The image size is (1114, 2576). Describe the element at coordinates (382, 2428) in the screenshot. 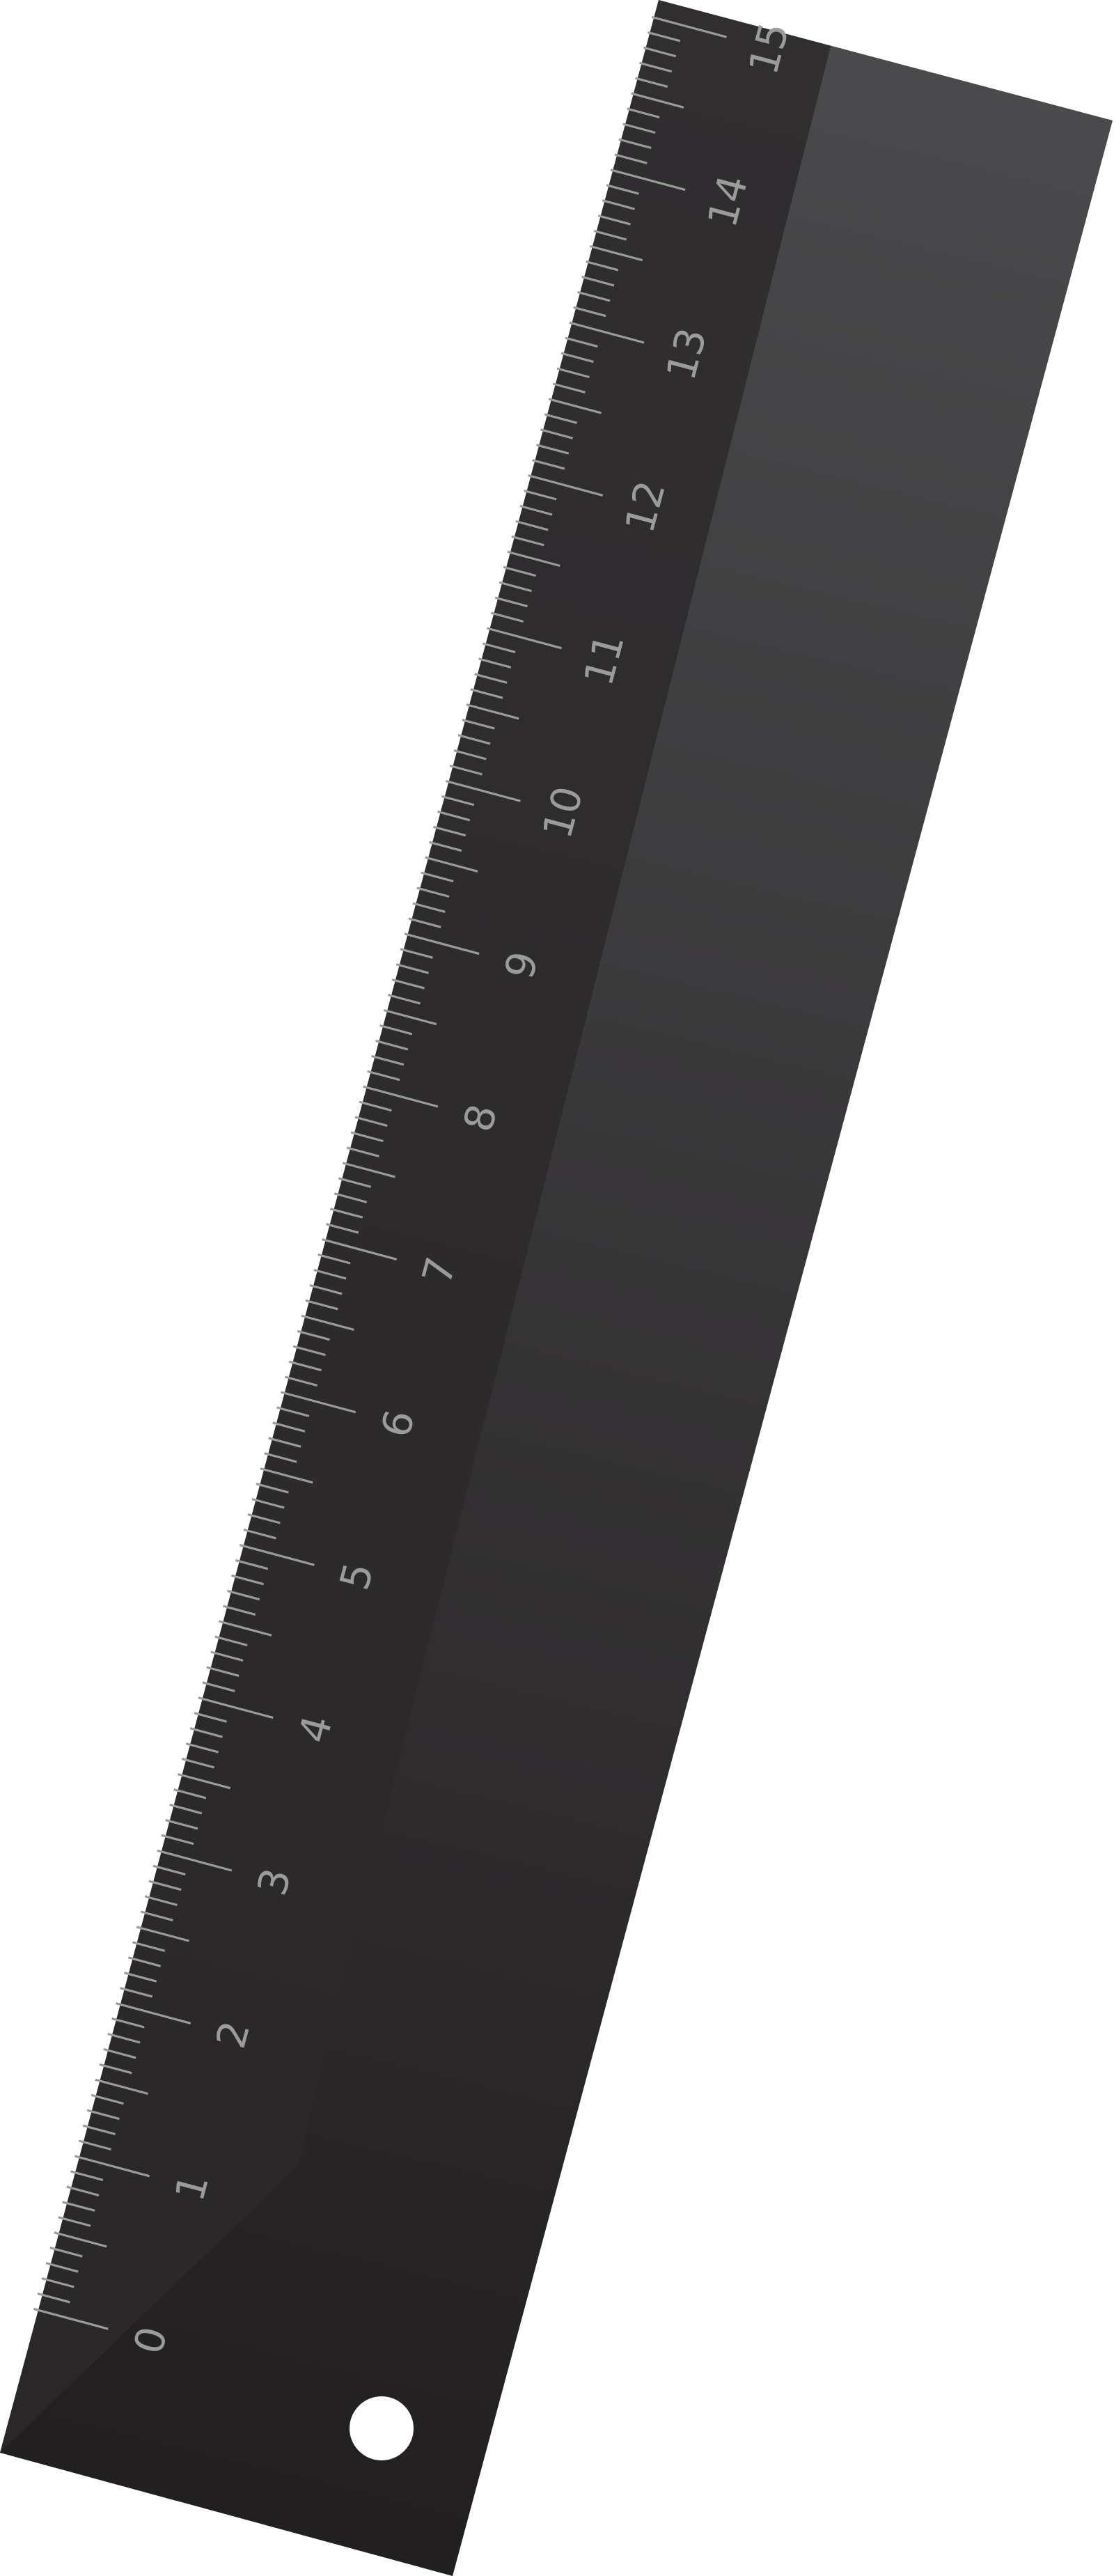

I see `hanging-hole` at that location.